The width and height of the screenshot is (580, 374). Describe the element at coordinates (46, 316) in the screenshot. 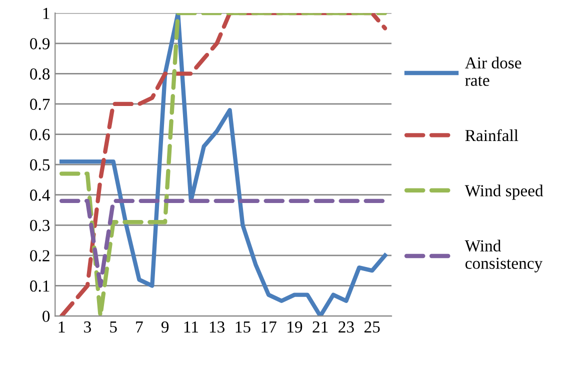

I see `y-tick-label: 0` at that location.